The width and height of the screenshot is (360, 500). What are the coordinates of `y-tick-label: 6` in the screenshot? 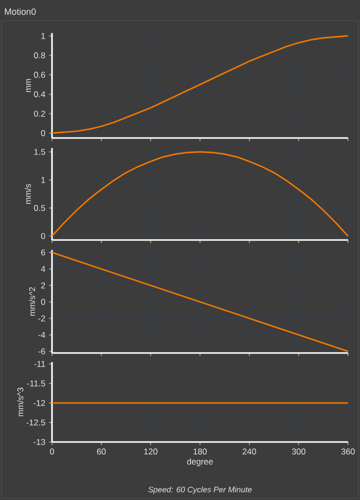 It's located at (43, 252).